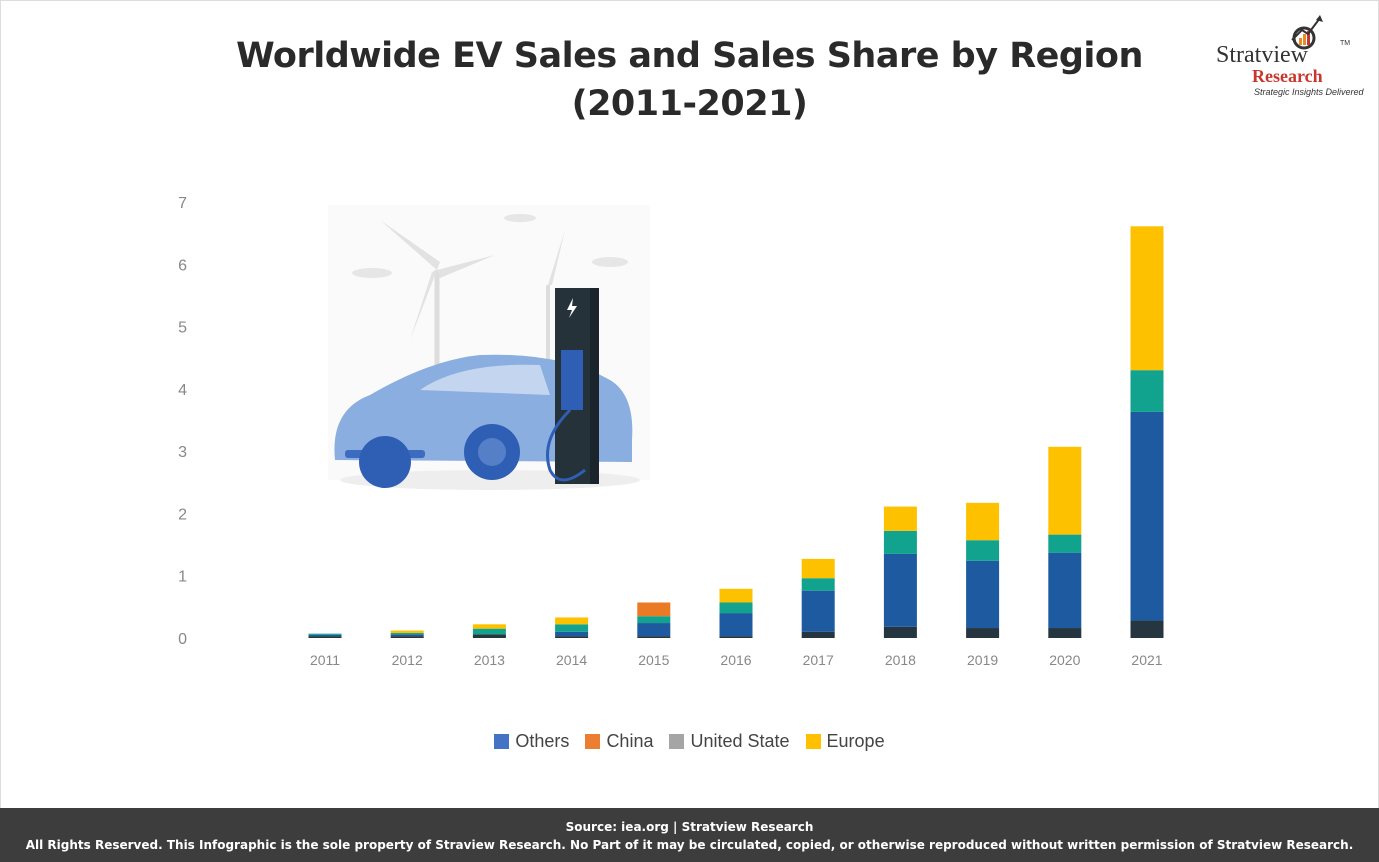  Describe the element at coordinates (1307, 32) in the screenshot. I see `magnifier-chart-icon` at that location.